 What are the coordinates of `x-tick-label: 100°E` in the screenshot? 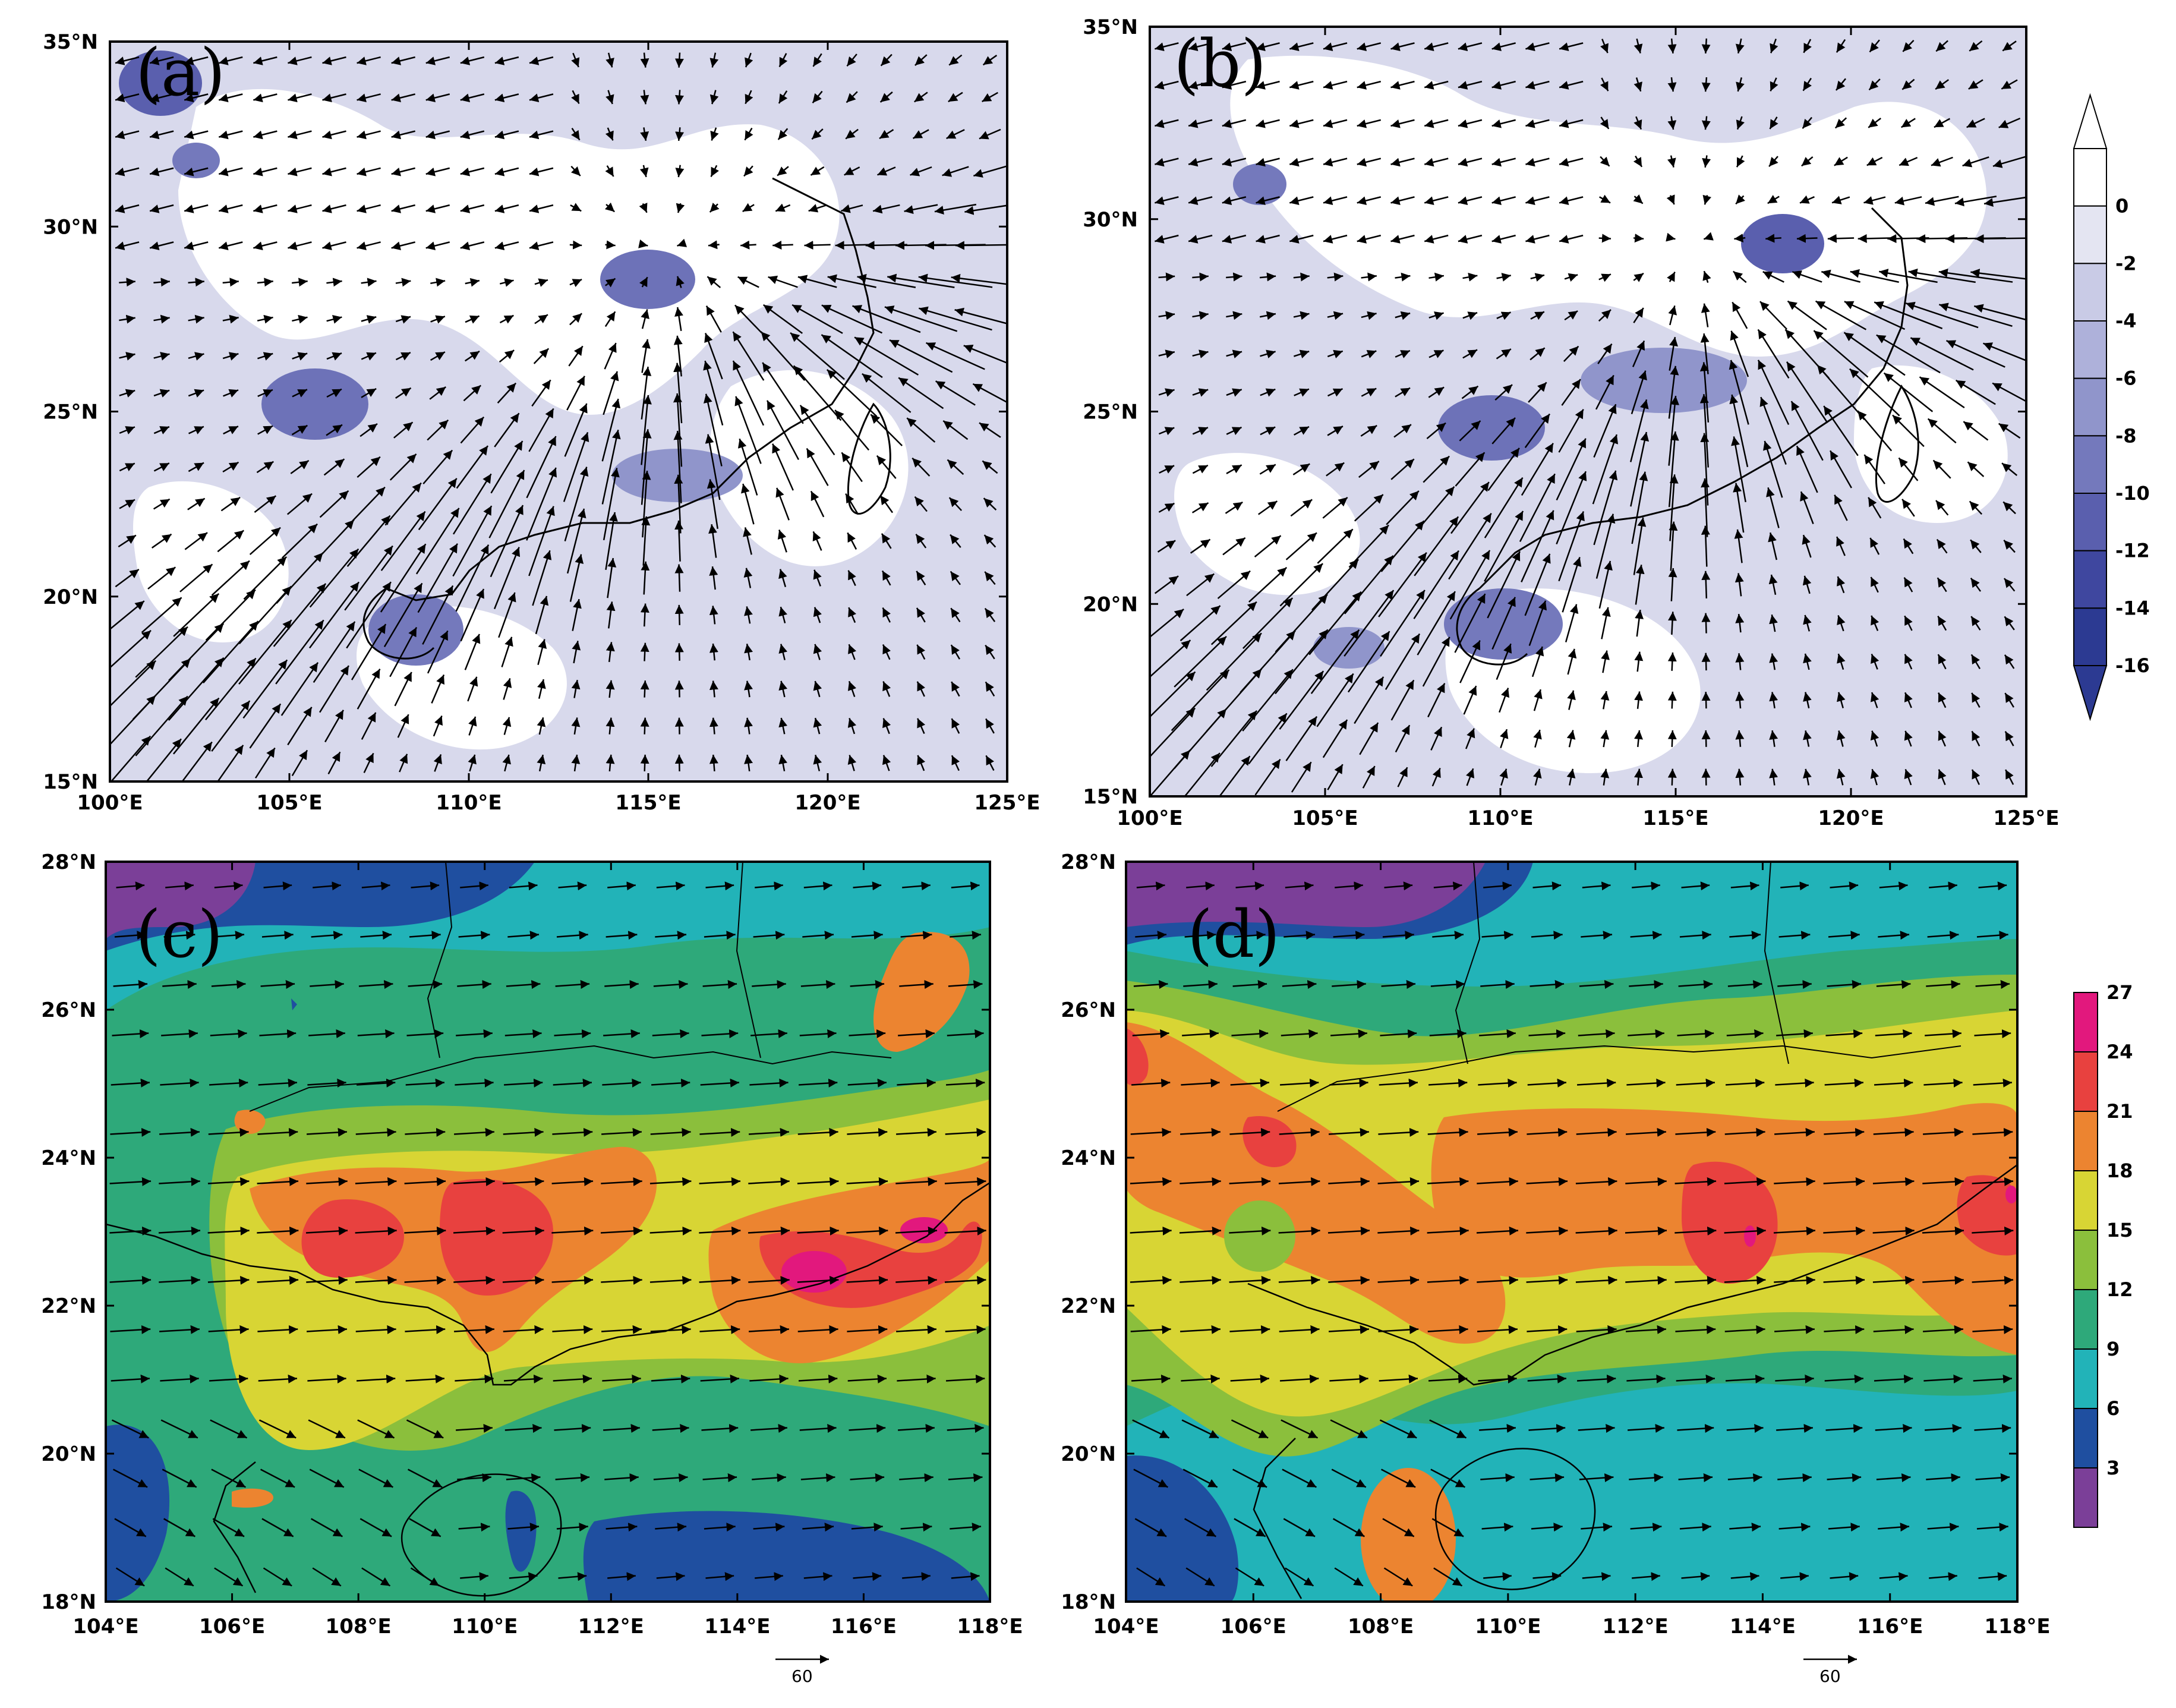 It's located at (110, 803).